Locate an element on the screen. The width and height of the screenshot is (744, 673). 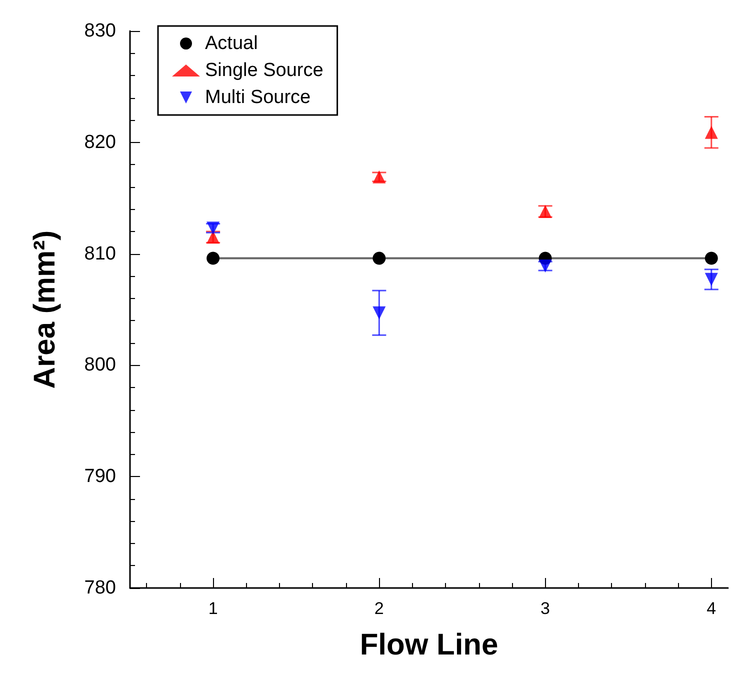
y-tick-label: 820 is located at coordinates (100, 142).